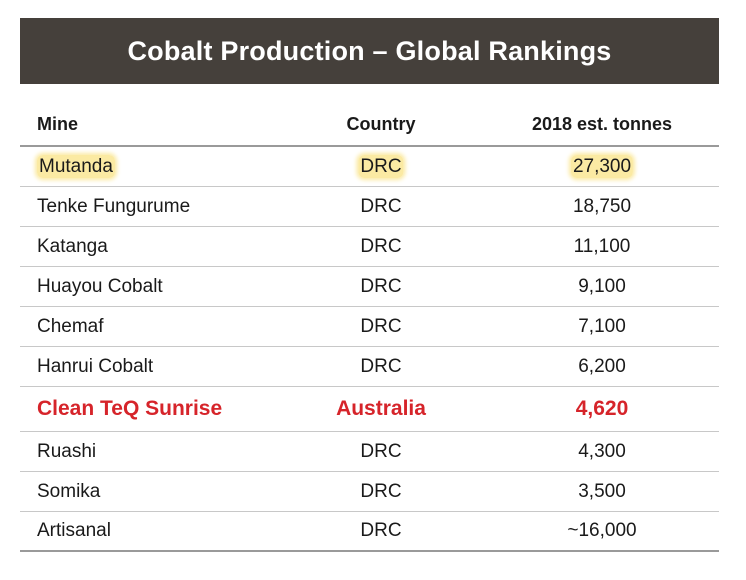  I want to click on tonnes-cell: 4,620, so click(602, 408).